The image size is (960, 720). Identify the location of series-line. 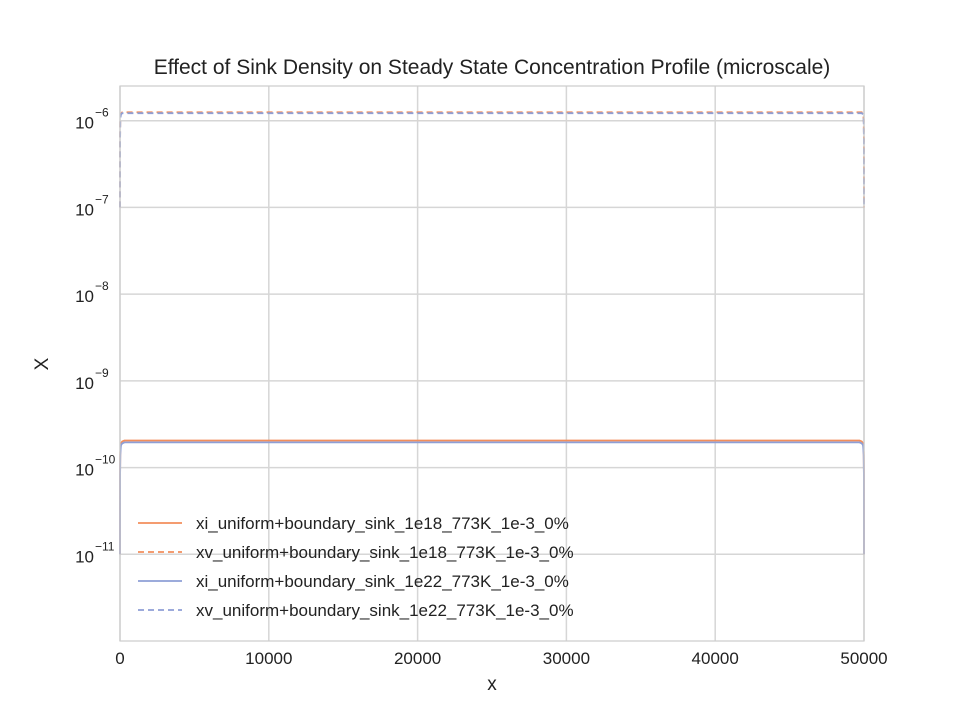
(492, 160).